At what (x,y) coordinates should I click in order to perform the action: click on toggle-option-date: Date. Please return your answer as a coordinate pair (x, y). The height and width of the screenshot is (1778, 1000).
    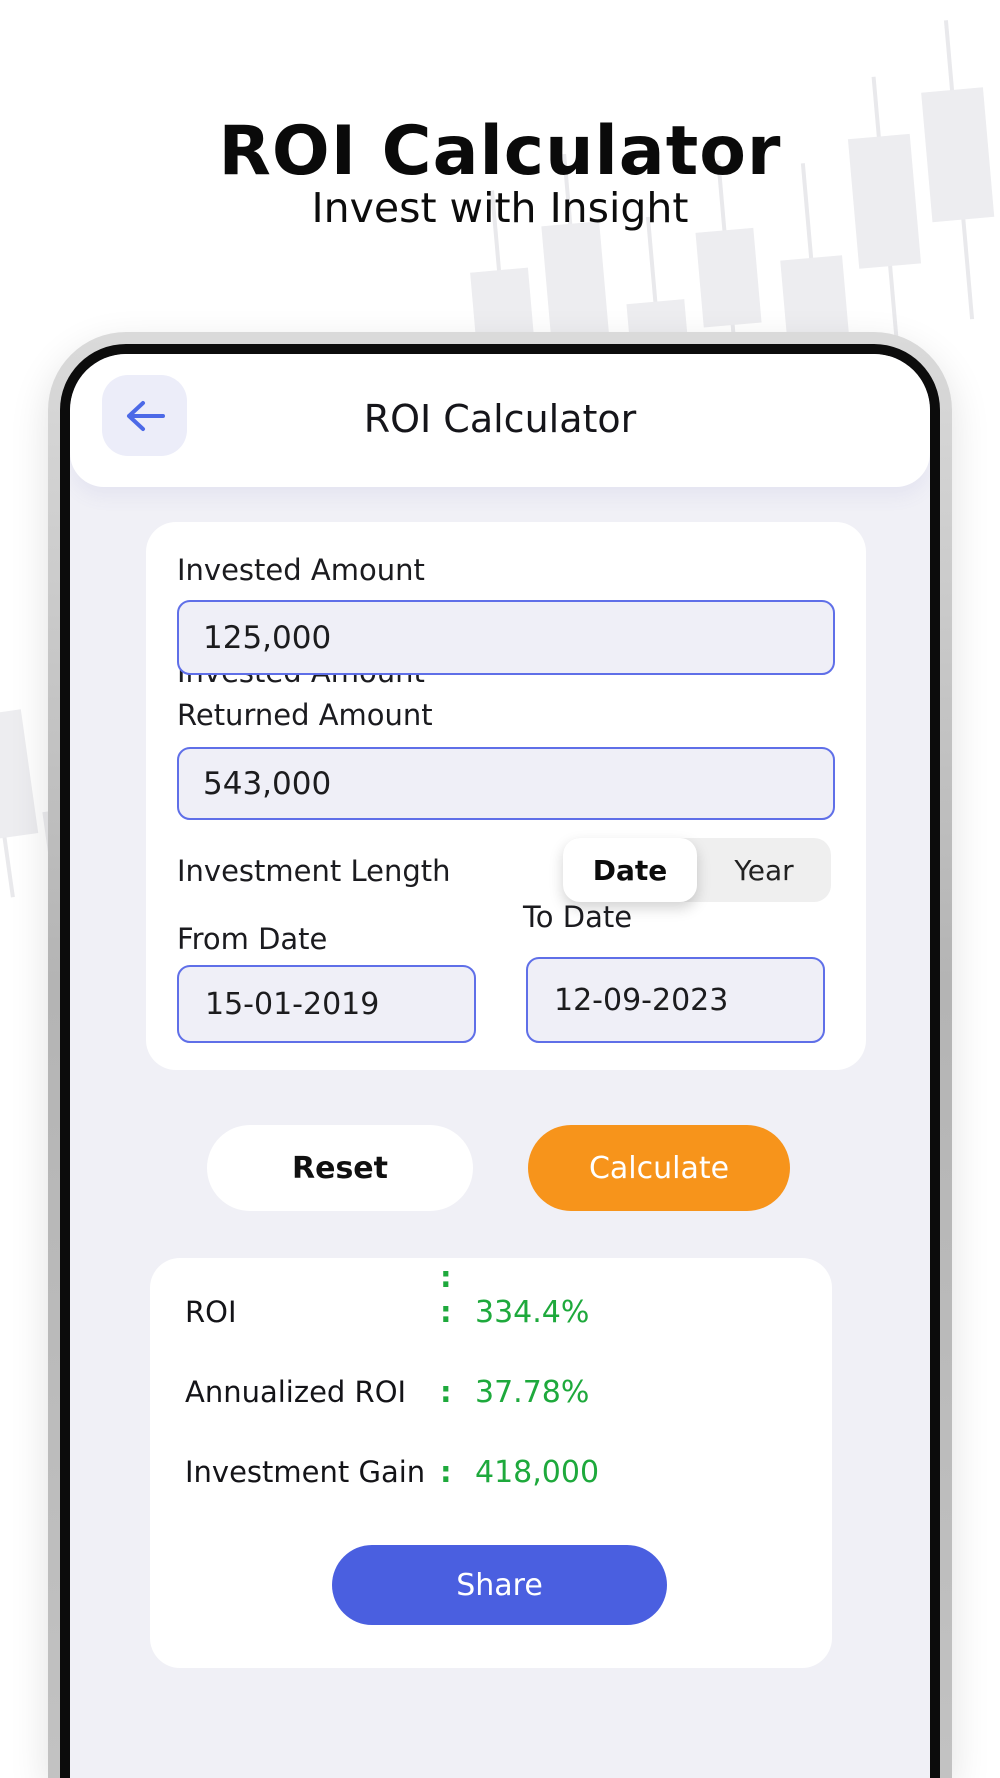
    Looking at the image, I should click on (630, 870).